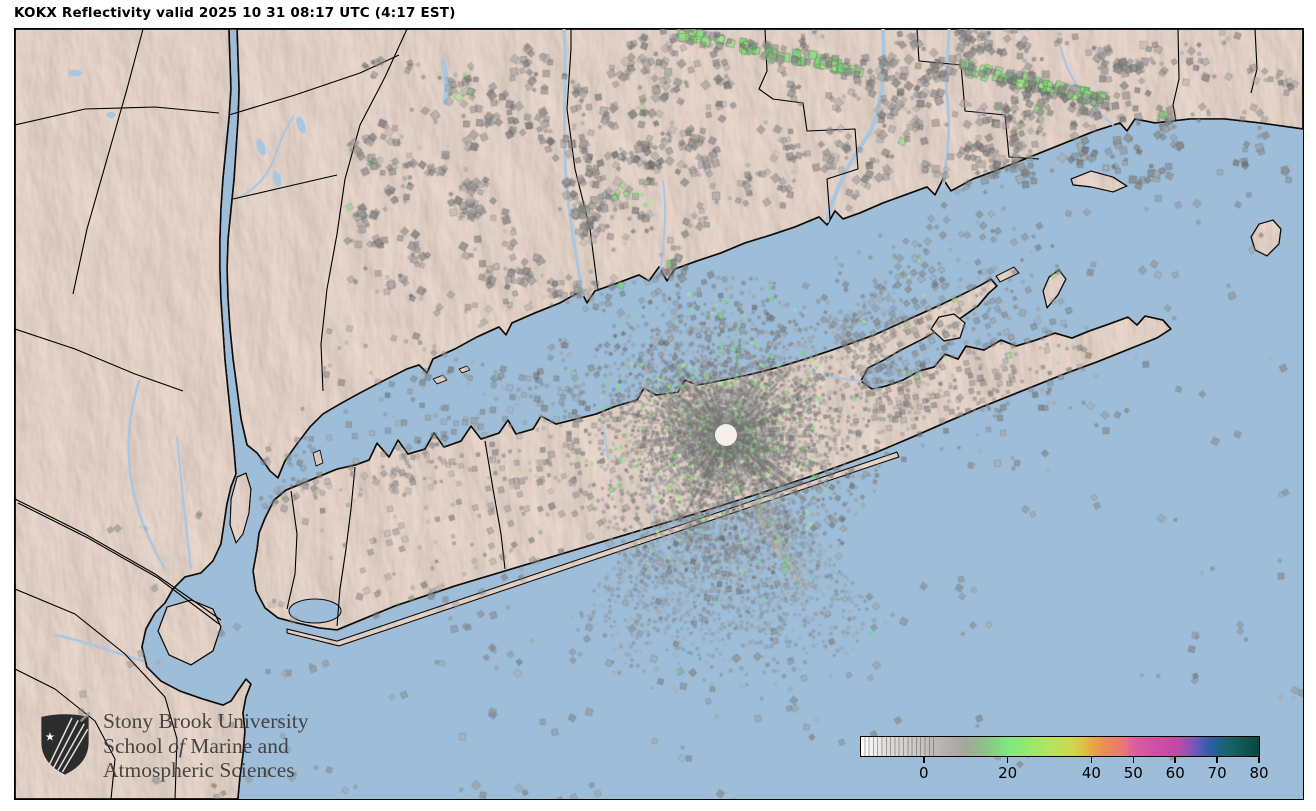 The image size is (1316, 811). I want to click on colorbar: 0 20 40 50 60 70 80, so click(1064, 759).